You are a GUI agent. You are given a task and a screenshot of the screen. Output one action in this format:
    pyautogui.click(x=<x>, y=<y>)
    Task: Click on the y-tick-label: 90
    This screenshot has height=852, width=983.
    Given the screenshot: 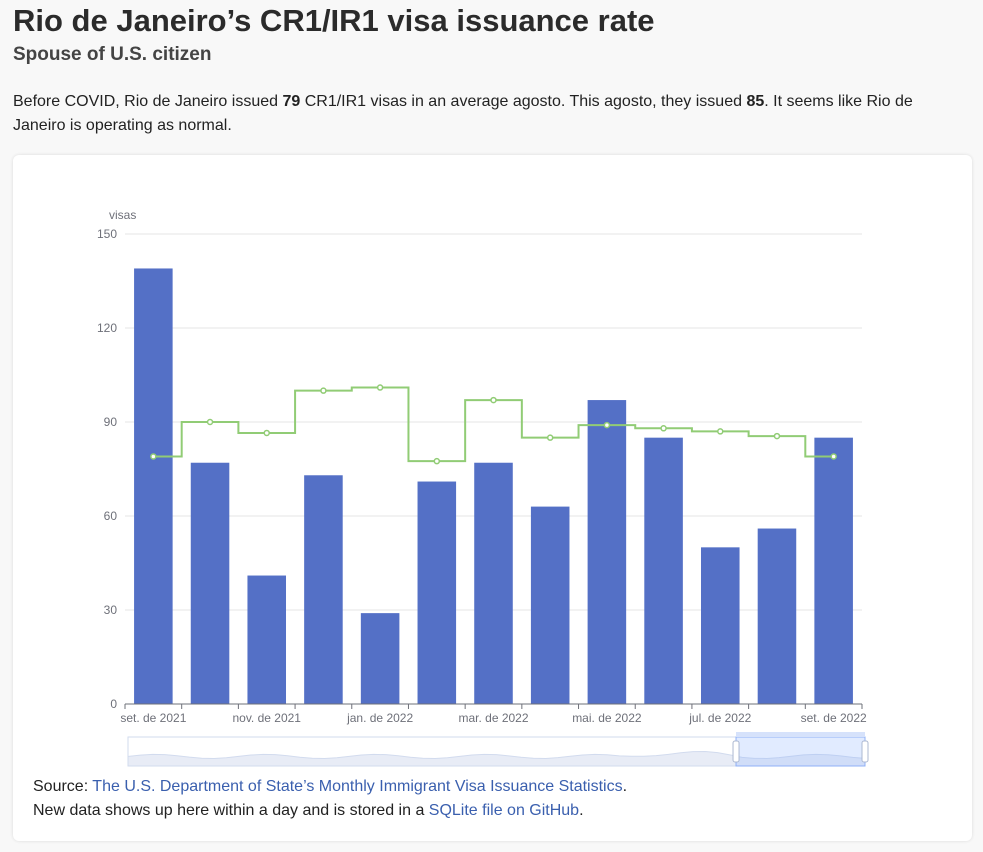 What is the action you would take?
    pyautogui.click(x=111, y=422)
    